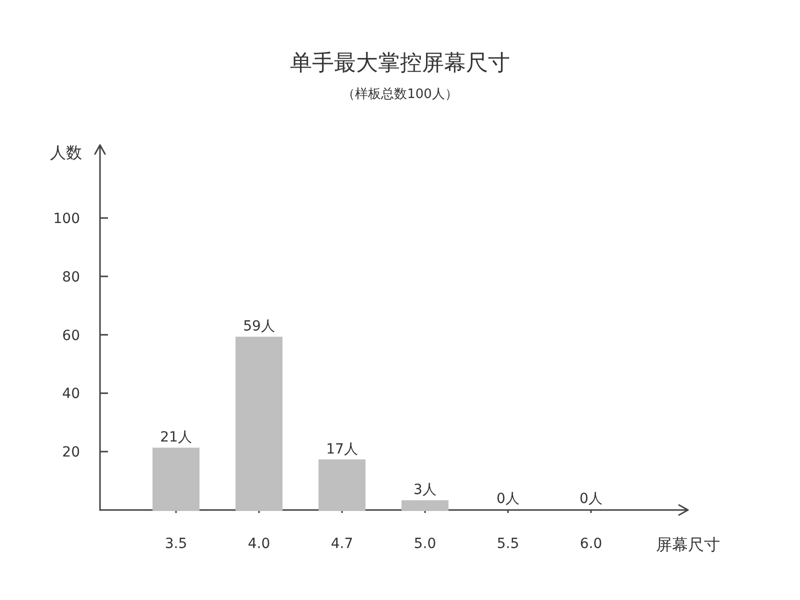  Describe the element at coordinates (508, 544) in the screenshot. I see `x-tick-label: 5.5` at that location.